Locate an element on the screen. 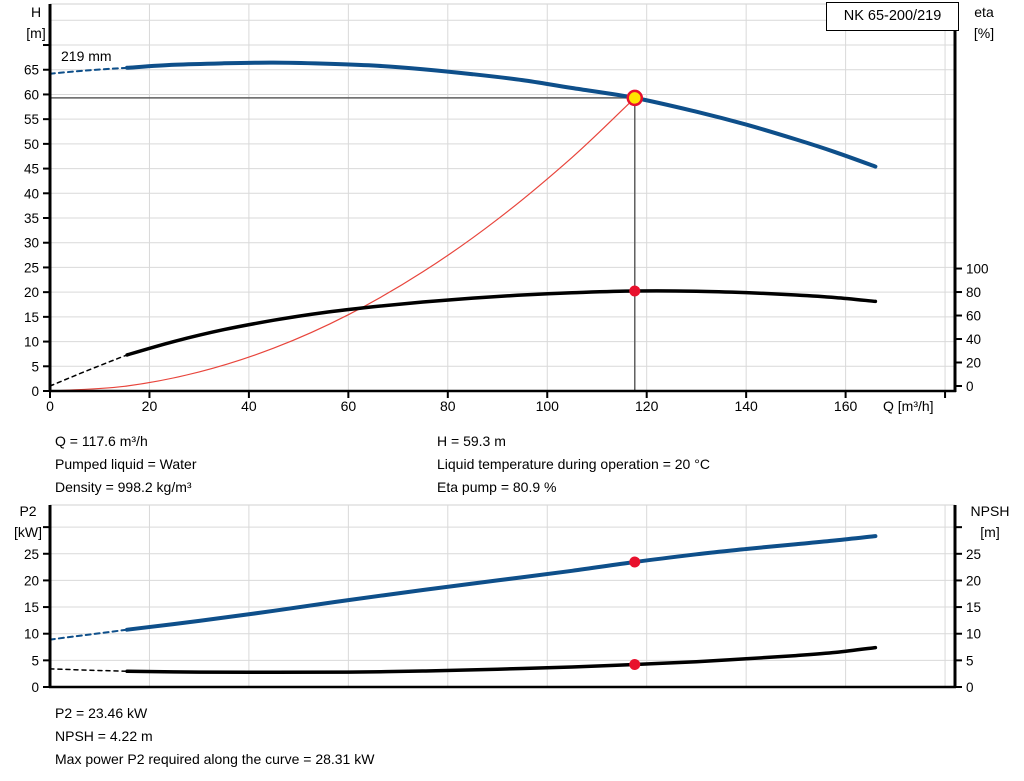 The height and width of the screenshot is (781, 1024). tick-label: 50 is located at coordinates (31, 144).